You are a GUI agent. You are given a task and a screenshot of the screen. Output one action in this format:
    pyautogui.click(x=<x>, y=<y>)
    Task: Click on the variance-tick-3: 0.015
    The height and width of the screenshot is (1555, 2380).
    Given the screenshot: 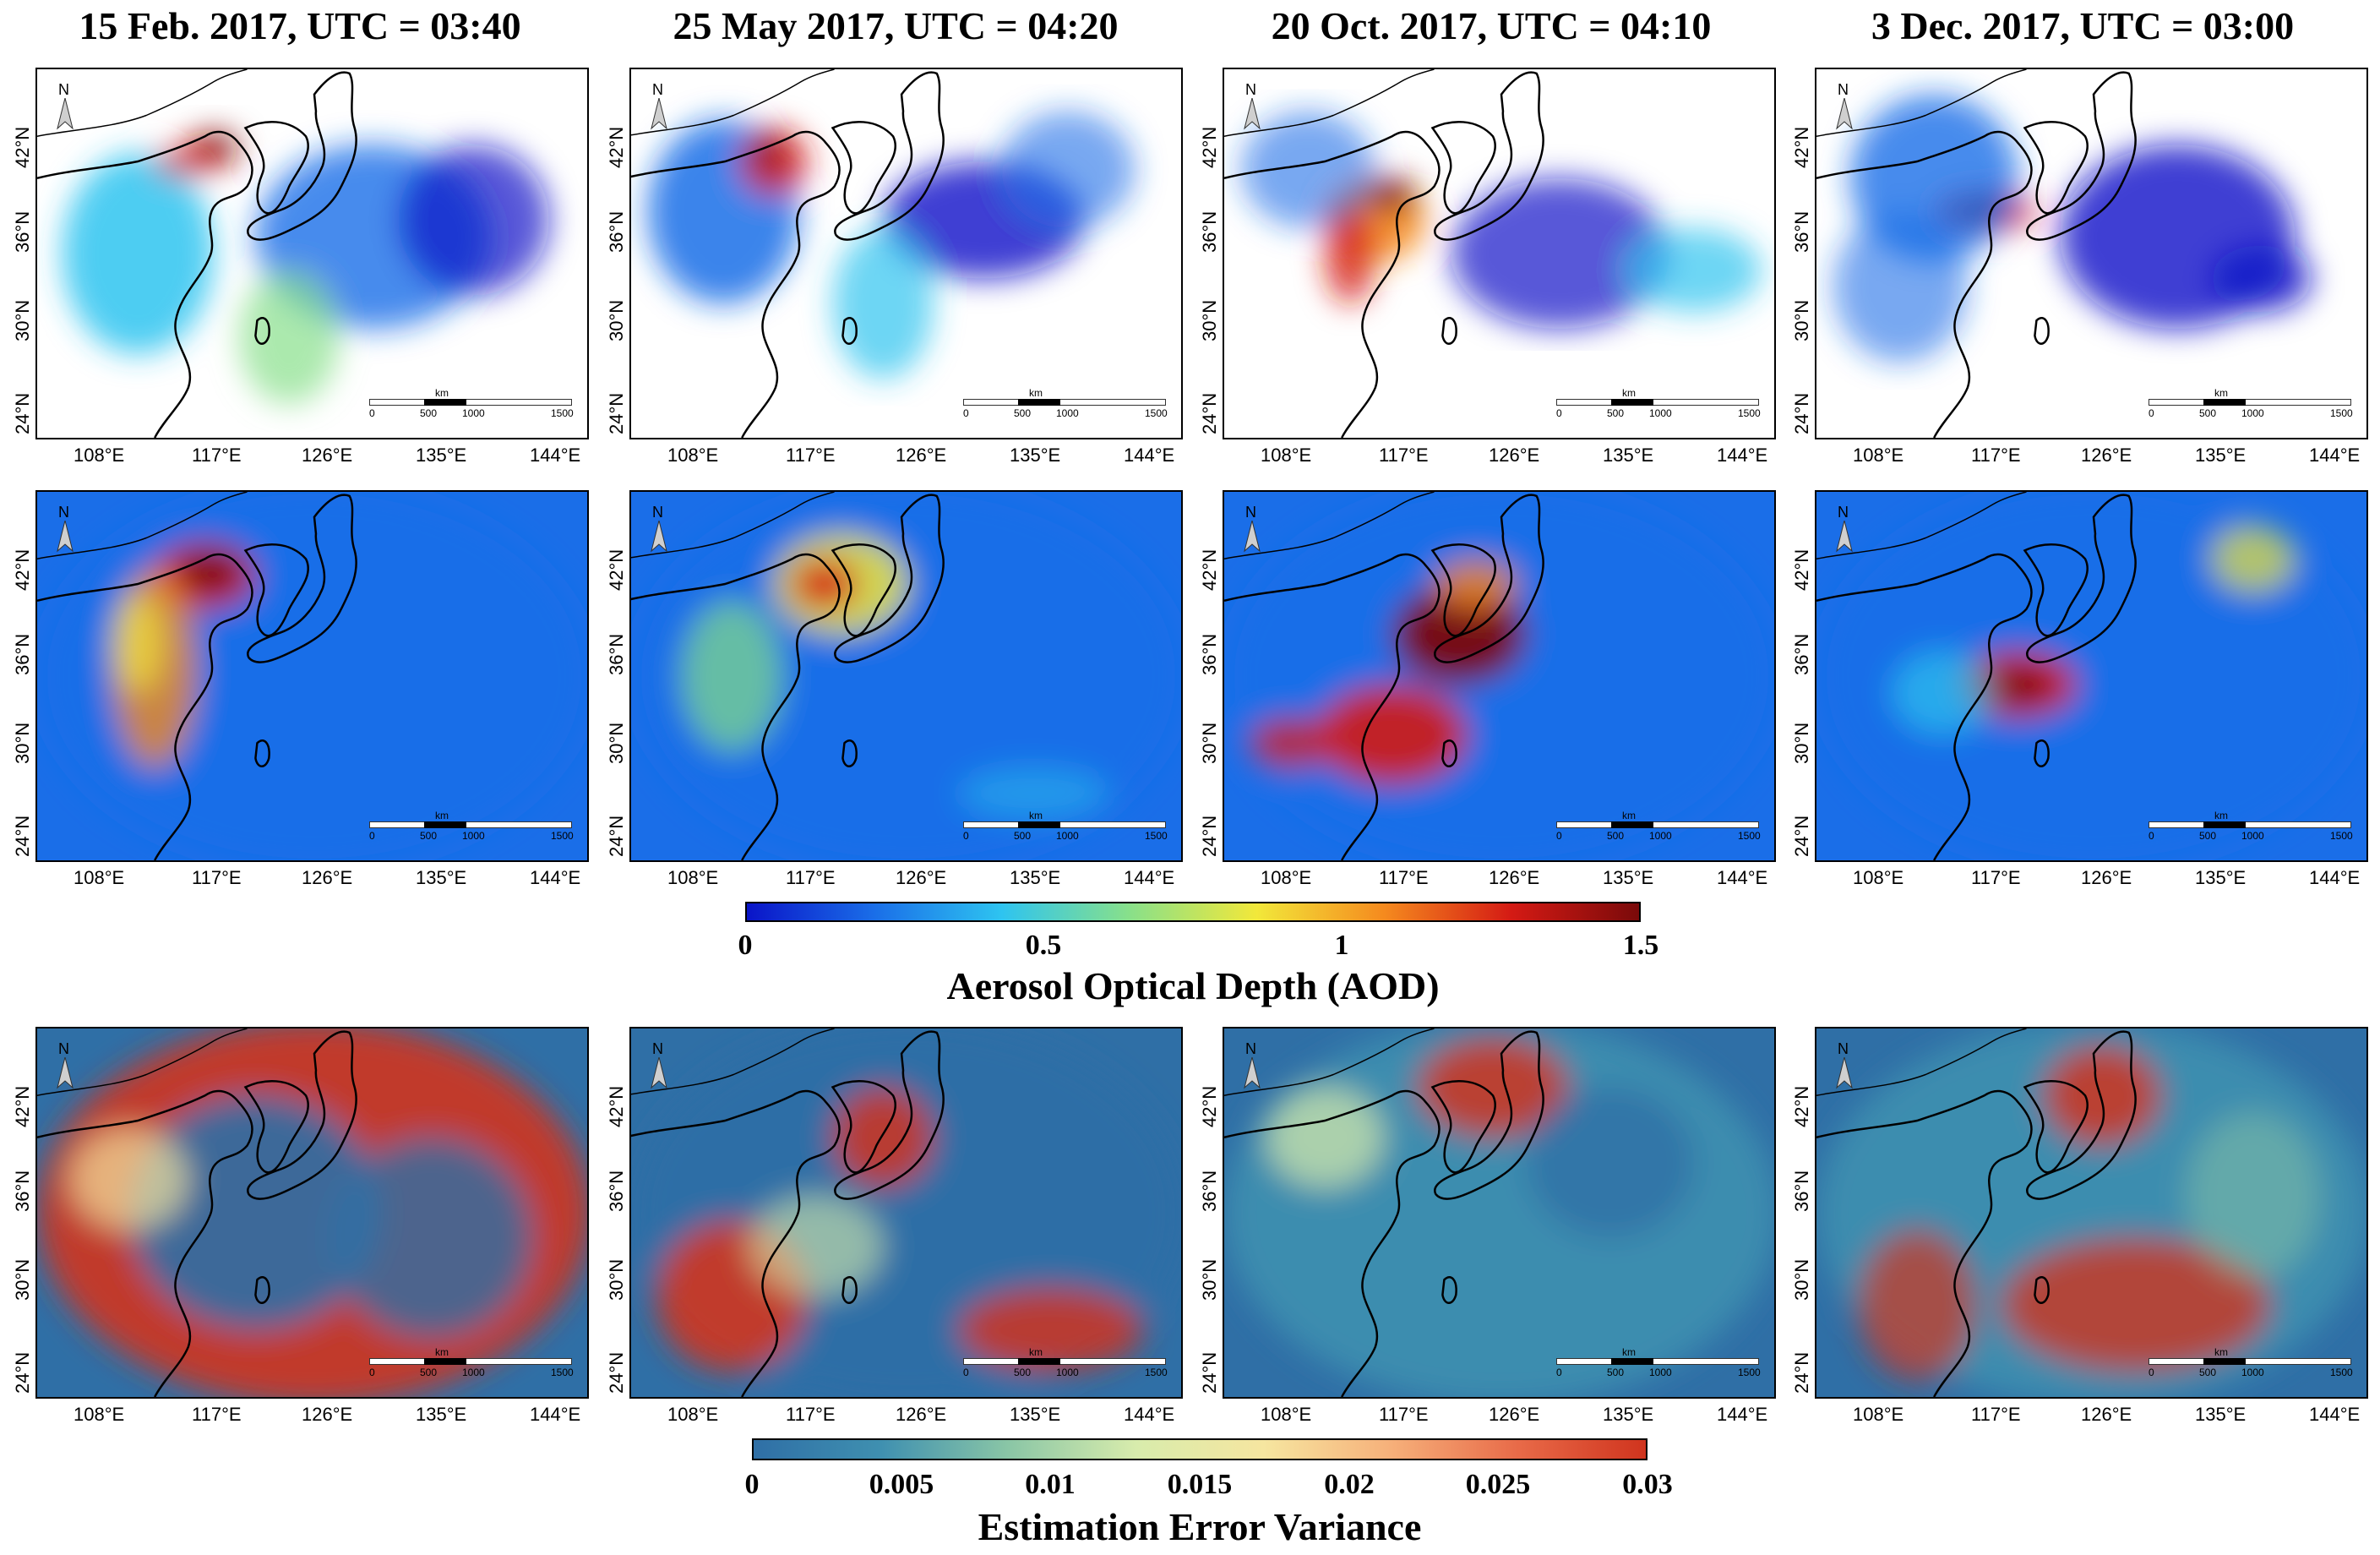 What is the action you would take?
    pyautogui.click(x=1200, y=1484)
    